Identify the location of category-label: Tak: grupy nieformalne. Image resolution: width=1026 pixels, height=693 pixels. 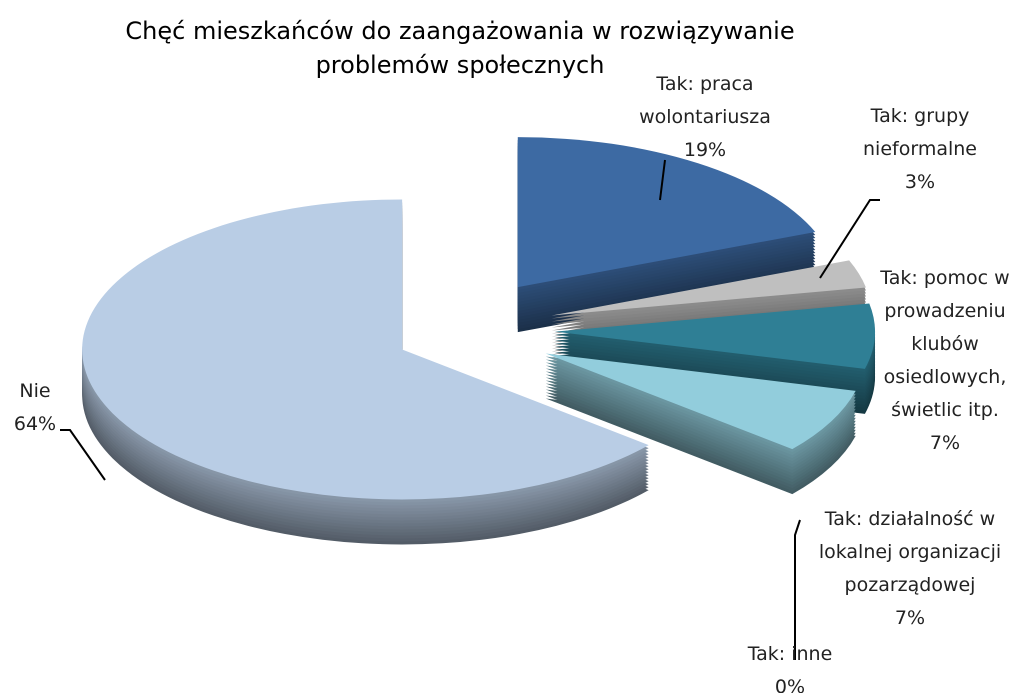
(920, 132).